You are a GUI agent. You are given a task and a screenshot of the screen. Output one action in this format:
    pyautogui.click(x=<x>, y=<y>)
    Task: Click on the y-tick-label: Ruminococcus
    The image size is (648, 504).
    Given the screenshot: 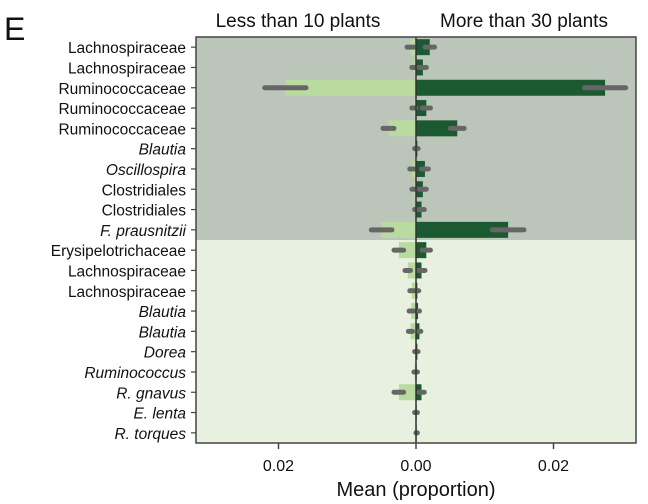 What is the action you would take?
    pyautogui.click(x=135, y=373)
    